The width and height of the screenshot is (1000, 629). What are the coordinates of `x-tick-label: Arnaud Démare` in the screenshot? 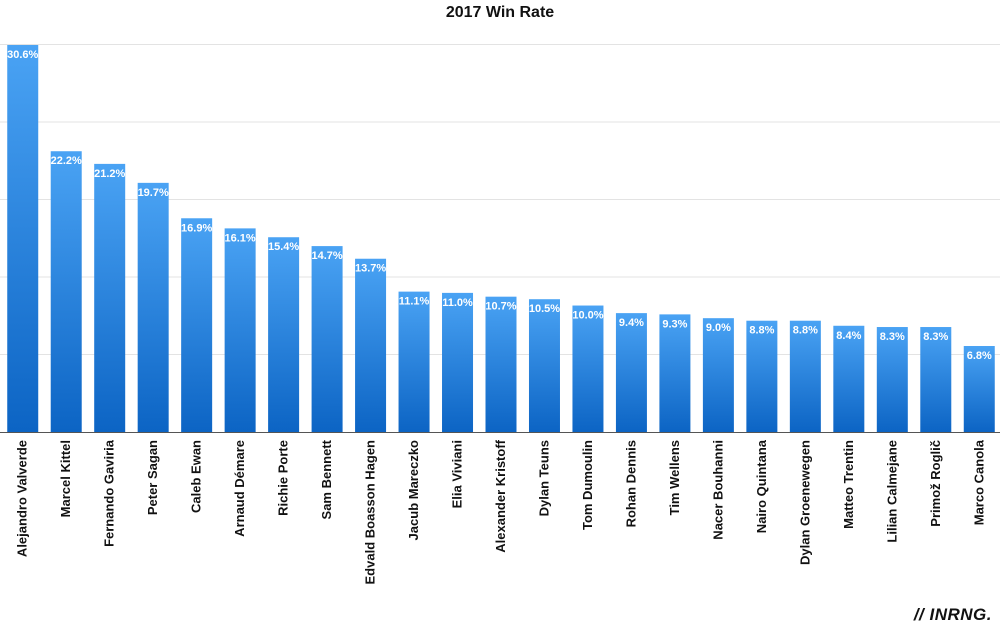 It's located at (239, 488).